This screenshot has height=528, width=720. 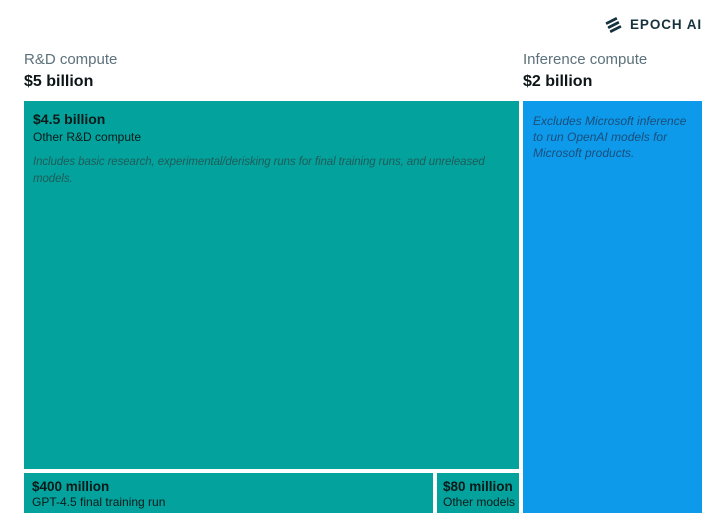 What do you see at coordinates (479, 502) in the screenshot?
I see `other-models-label: Other models` at bounding box center [479, 502].